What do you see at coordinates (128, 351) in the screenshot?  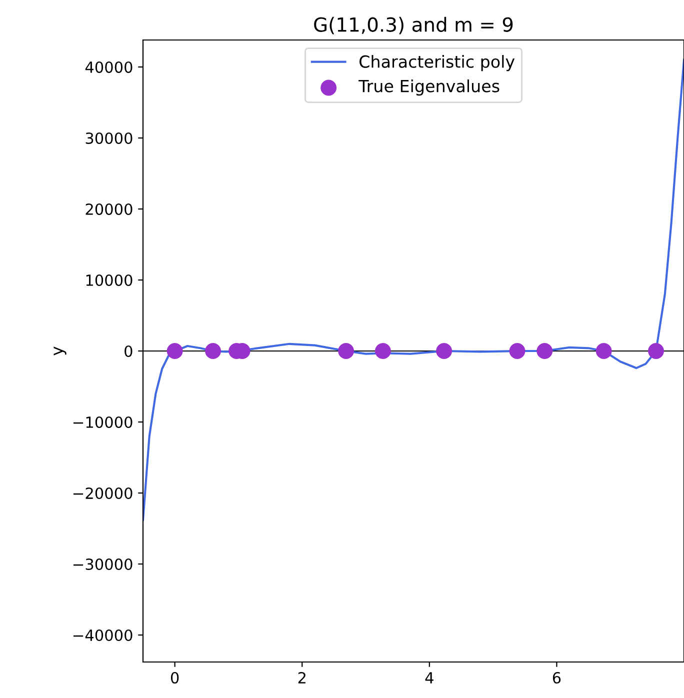 I see `y-tick-label: 0` at bounding box center [128, 351].